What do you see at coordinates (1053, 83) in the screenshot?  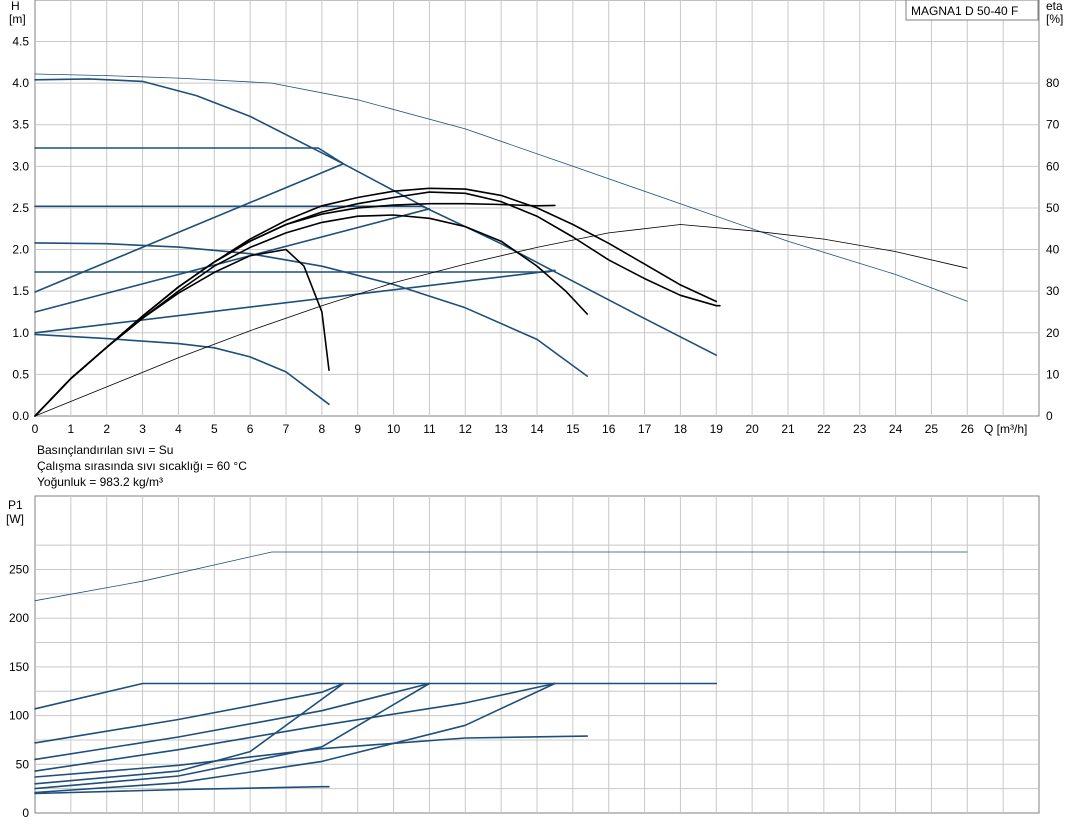 I see `y2-tick-label: 80` at bounding box center [1053, 83].